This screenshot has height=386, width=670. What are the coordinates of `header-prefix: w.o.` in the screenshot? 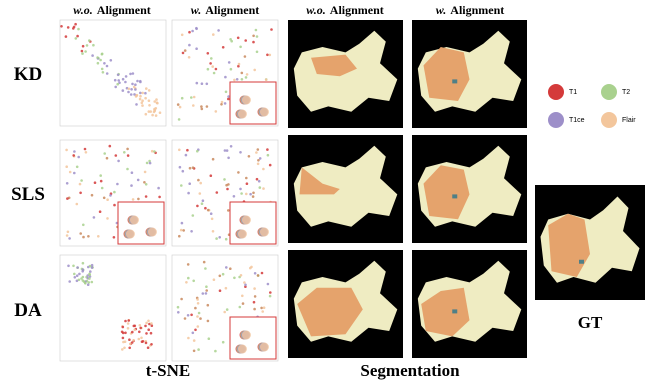 It's located at (83, 10).